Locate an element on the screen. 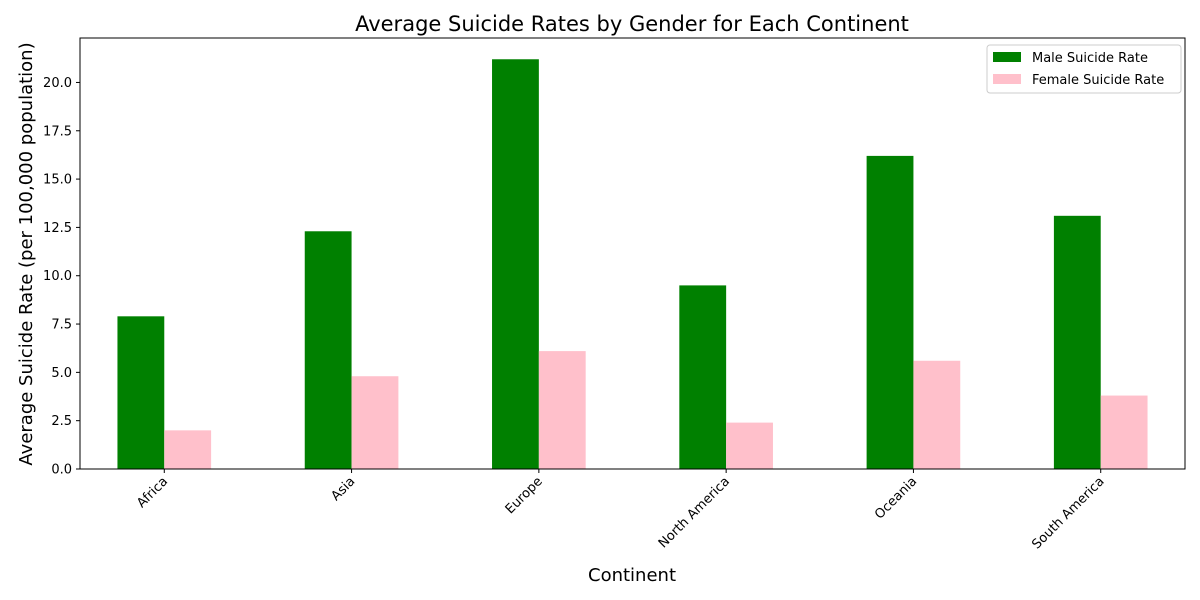 This screenshot has width=1200, height=600. bar-female-asia is located at coordinates (375, 422).